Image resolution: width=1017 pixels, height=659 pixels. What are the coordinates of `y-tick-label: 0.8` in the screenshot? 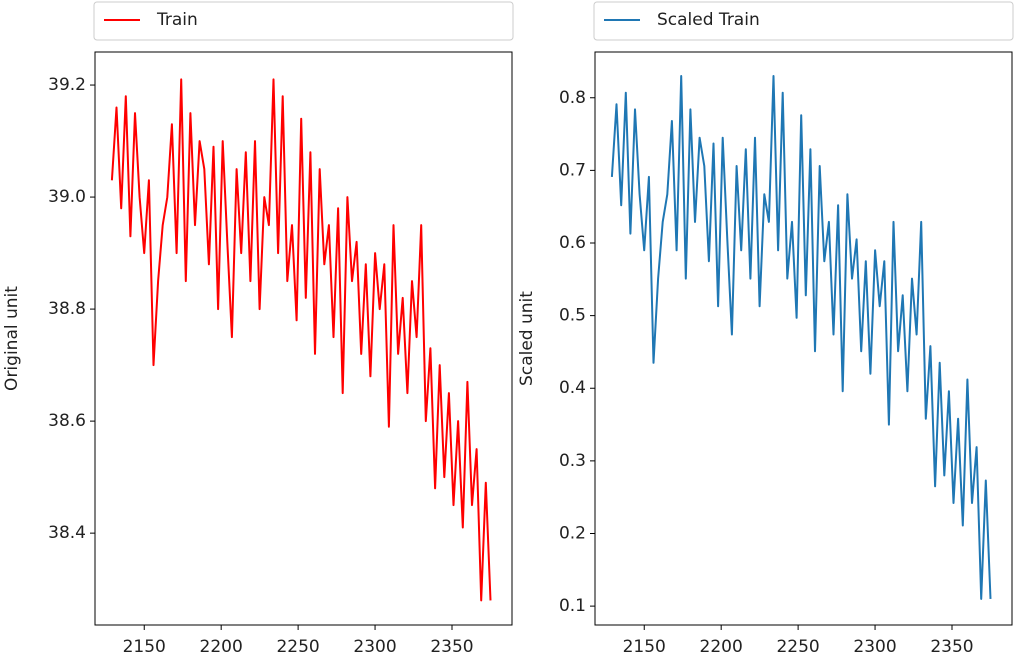 It's located at (572, 98).